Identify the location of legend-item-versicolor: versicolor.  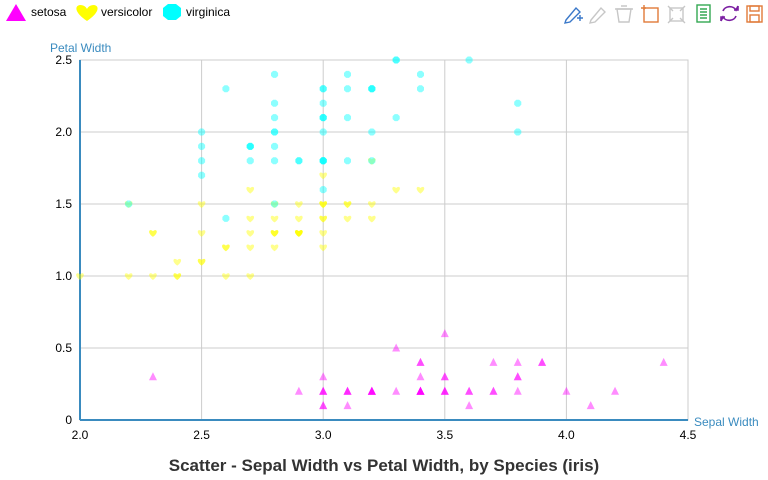
(114, 13).